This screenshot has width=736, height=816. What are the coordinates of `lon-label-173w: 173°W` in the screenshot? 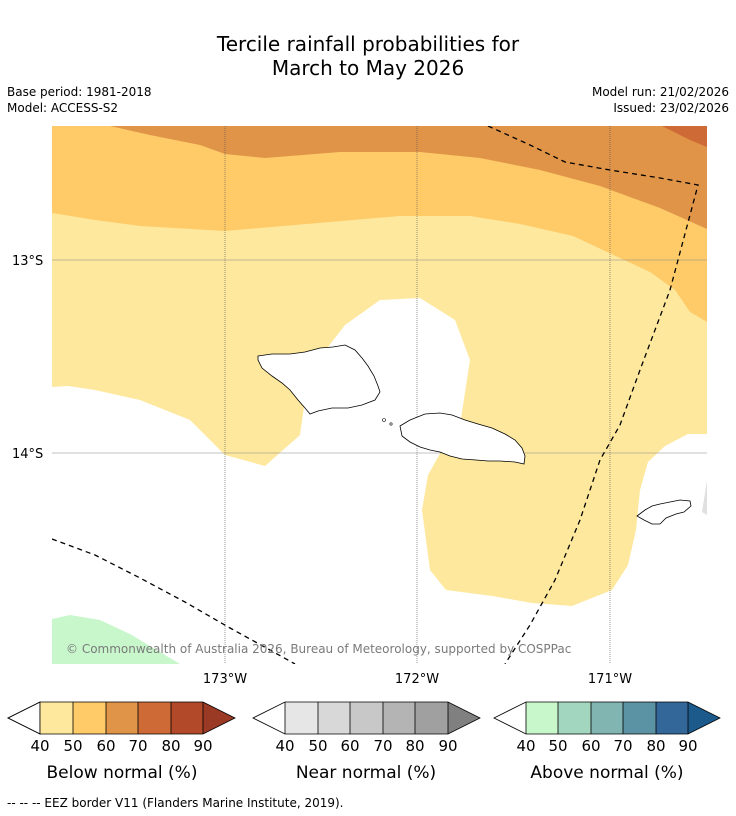 It's located at (225, 679).